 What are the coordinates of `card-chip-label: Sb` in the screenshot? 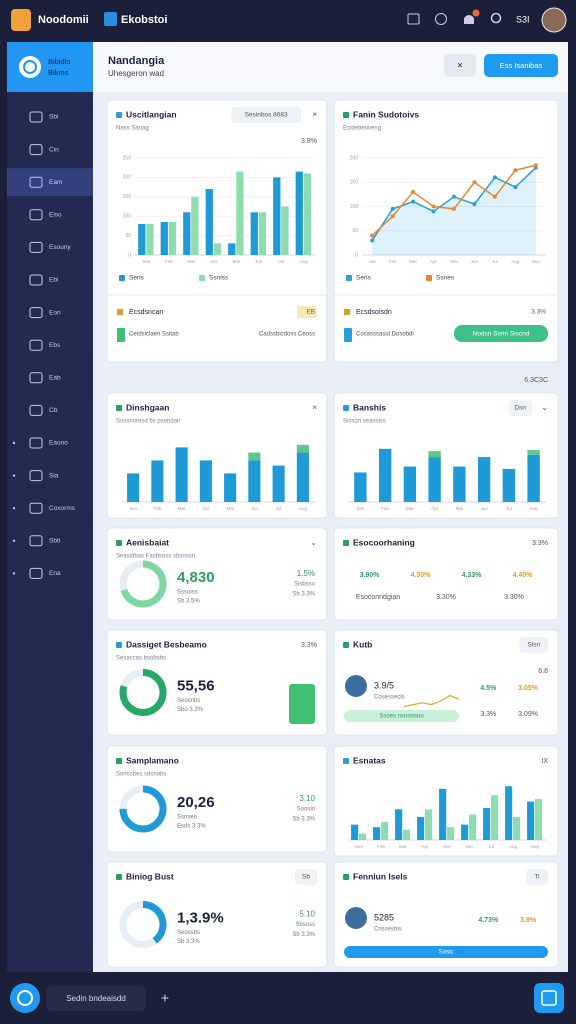 It's located at (306, 877).